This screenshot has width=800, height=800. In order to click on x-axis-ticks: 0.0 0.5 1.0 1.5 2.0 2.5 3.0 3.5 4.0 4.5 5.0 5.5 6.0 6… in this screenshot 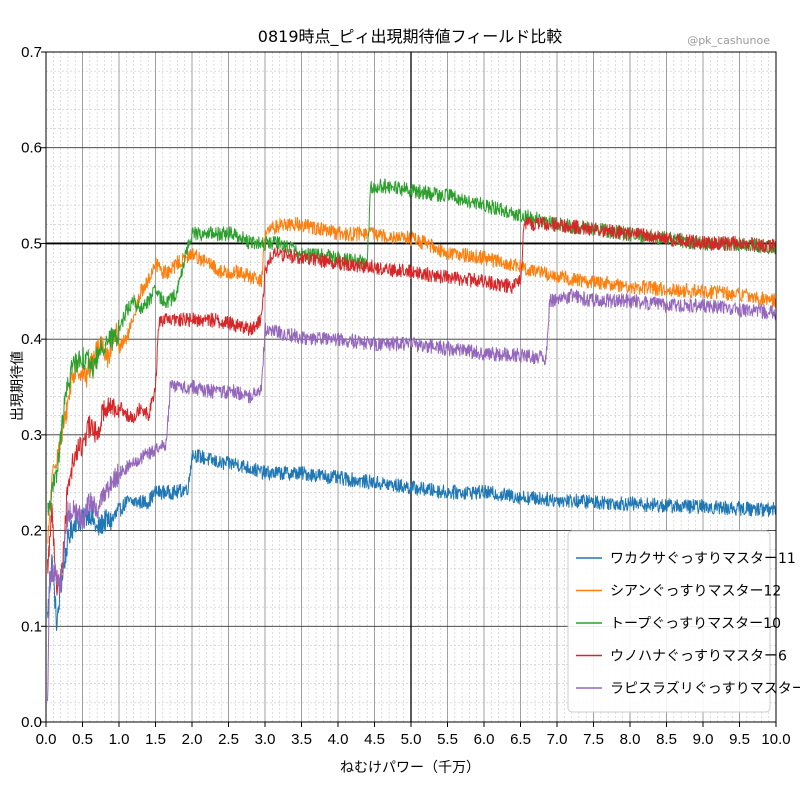, I will do `click(413, 735)`.